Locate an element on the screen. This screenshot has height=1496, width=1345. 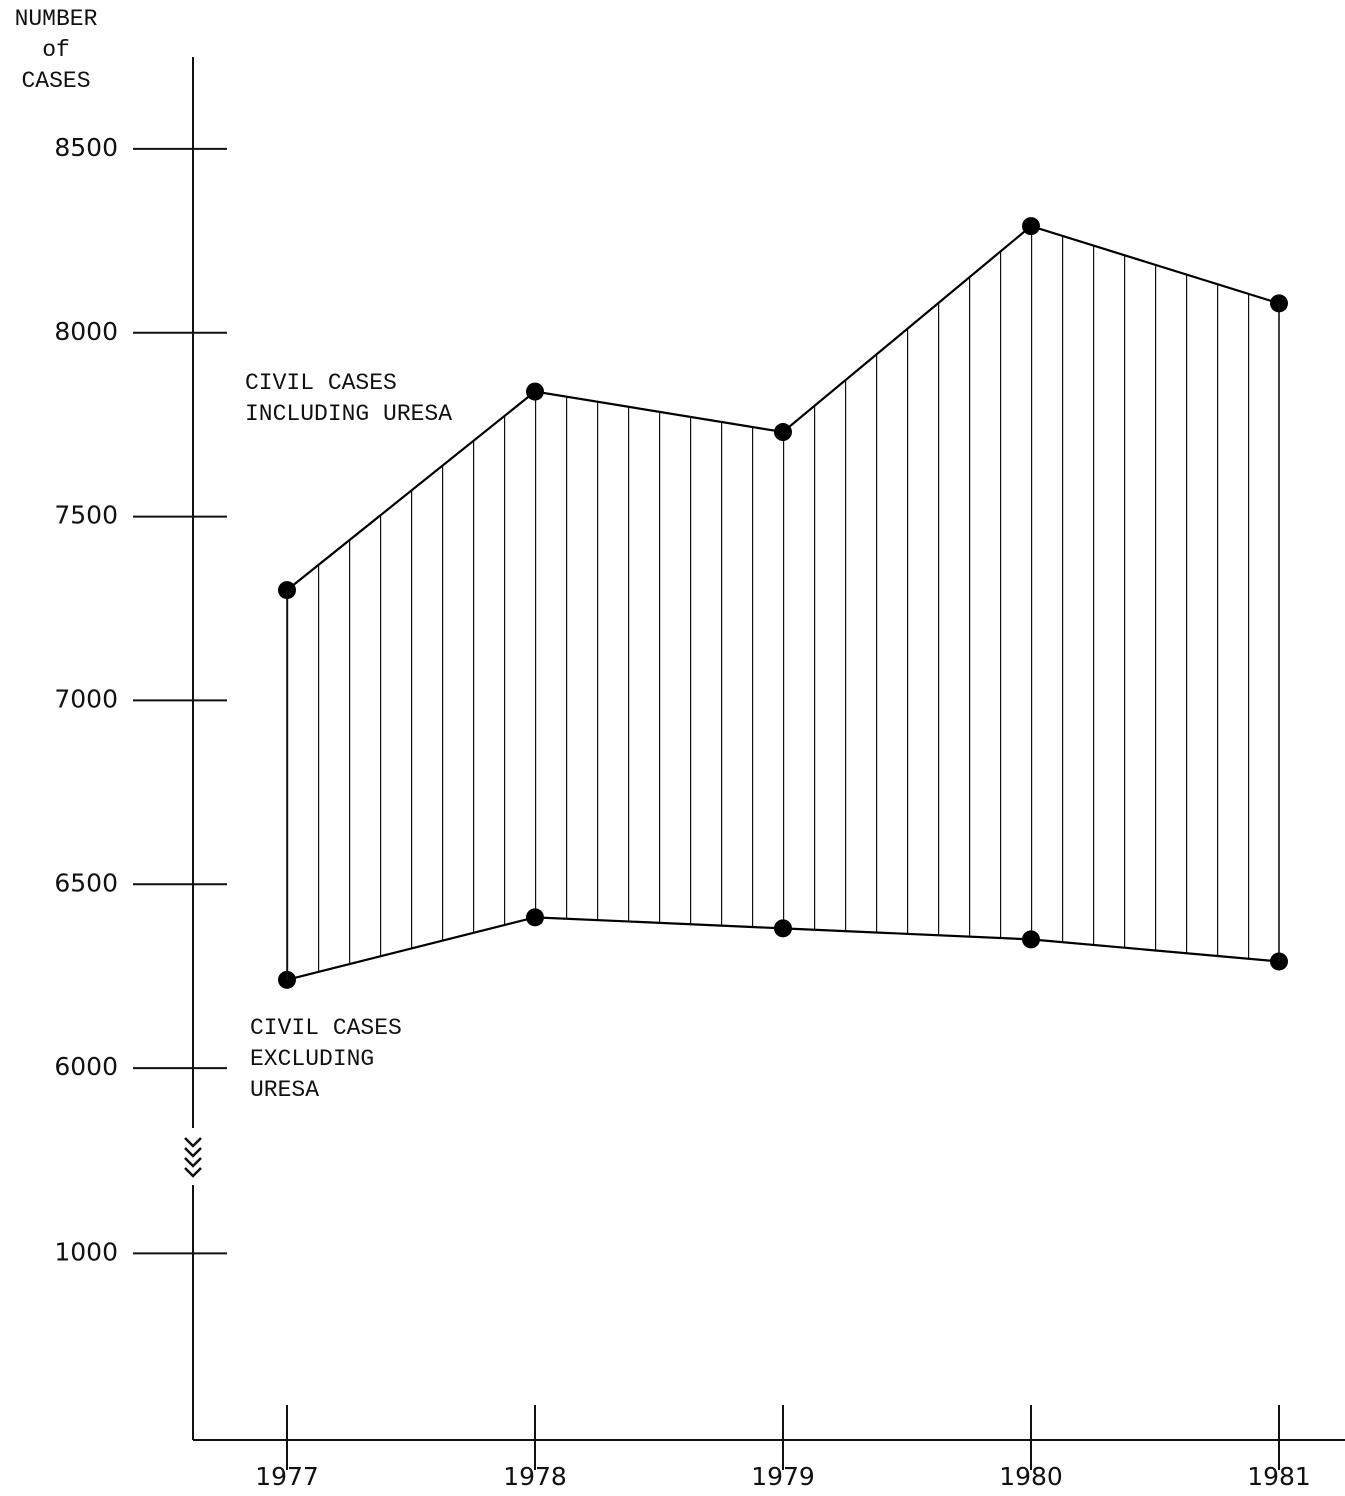
y-axis-label-line: of is located at coordinates (56, 50).